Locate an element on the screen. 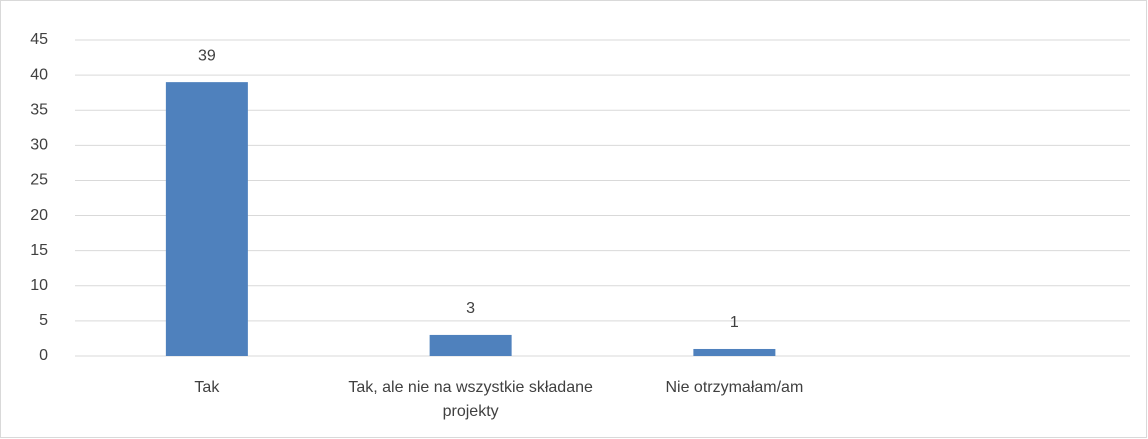  y-tick-label: 40 is located at coordinates (39, 74).